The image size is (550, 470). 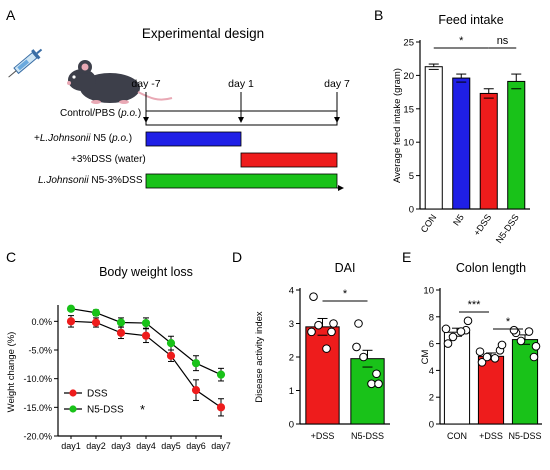 I want to click on legend-marker, so click(x=73, y=409).